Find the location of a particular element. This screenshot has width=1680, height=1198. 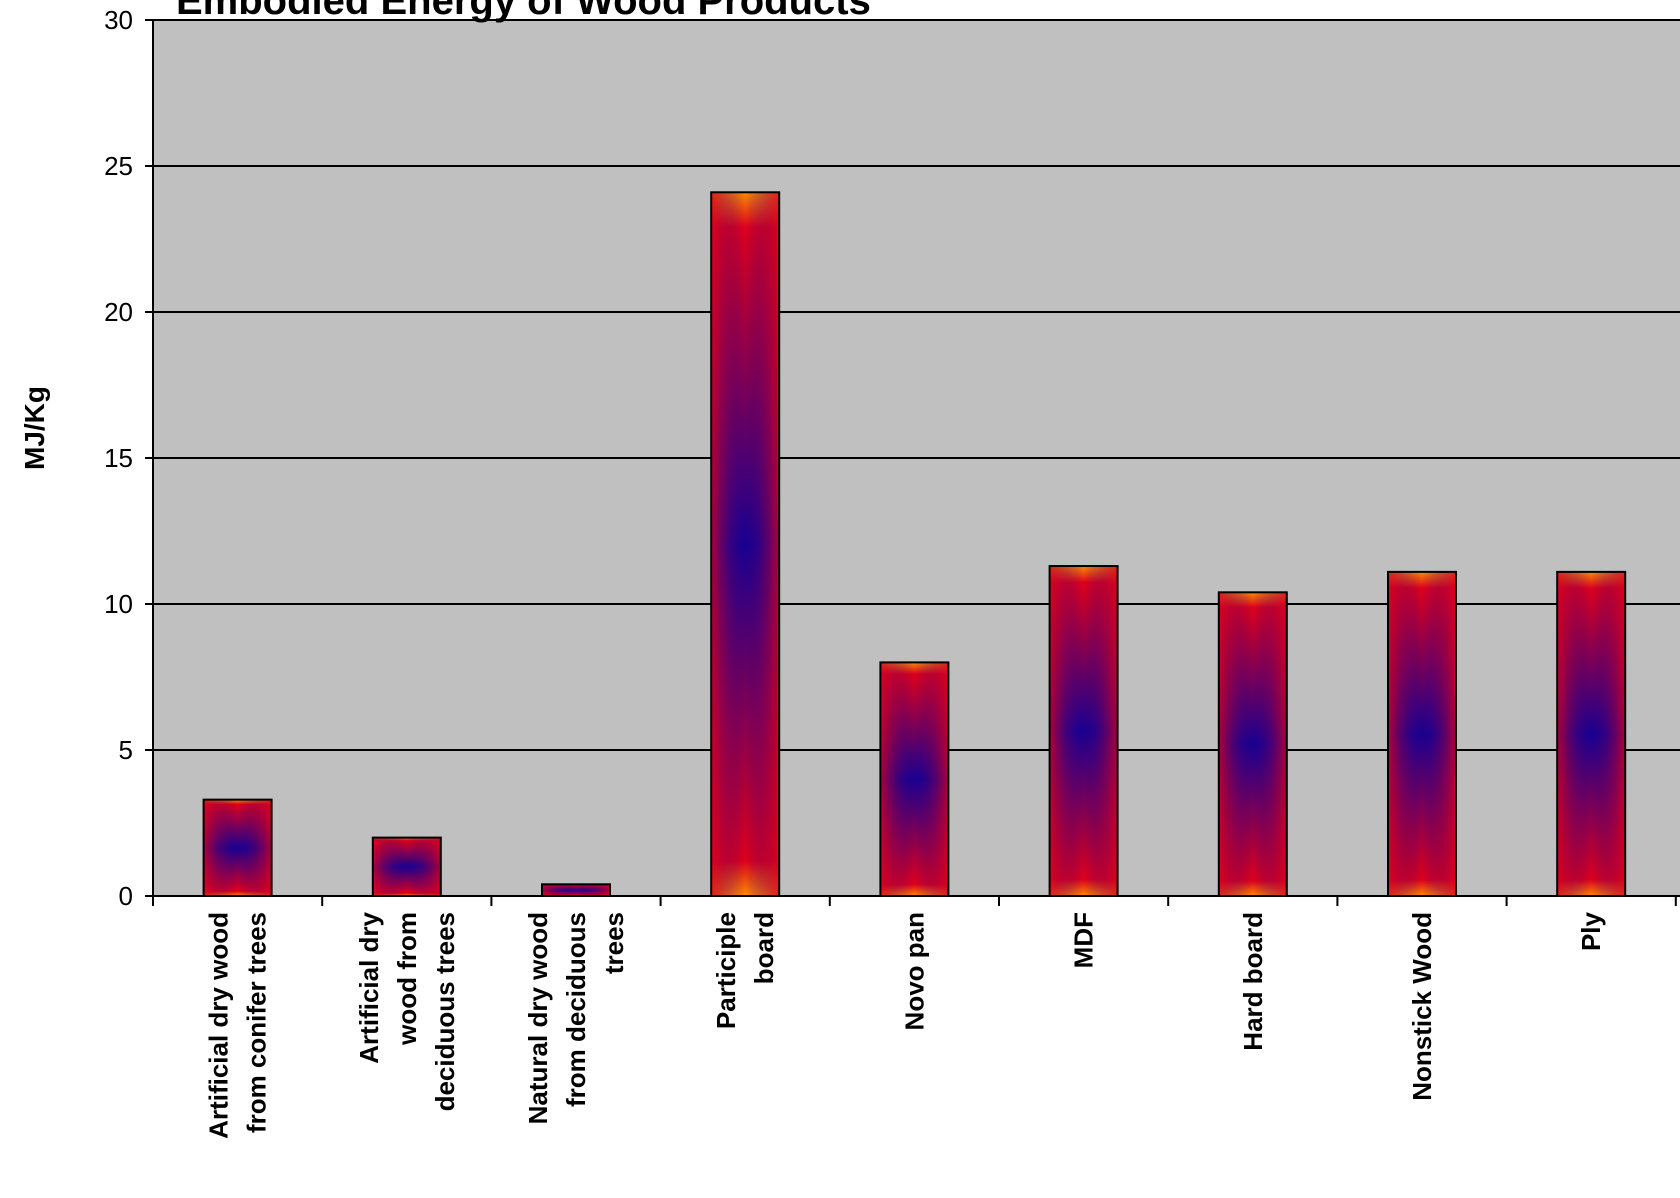

y-tick-label: 0 is located at coordinates (126, 896).